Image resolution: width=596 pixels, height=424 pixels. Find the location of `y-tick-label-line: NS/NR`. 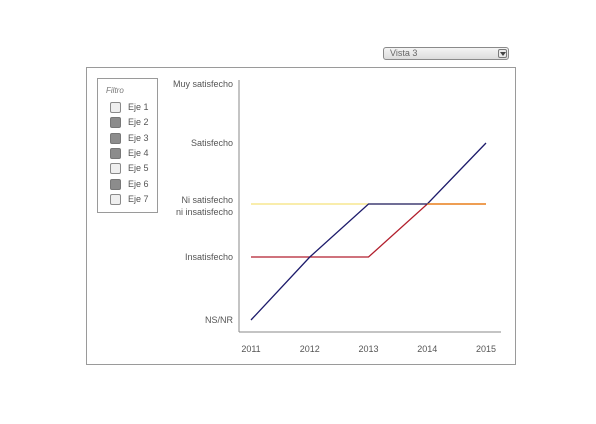

y-tick-label-line: NS/NR is located at coordinates (219, 320).